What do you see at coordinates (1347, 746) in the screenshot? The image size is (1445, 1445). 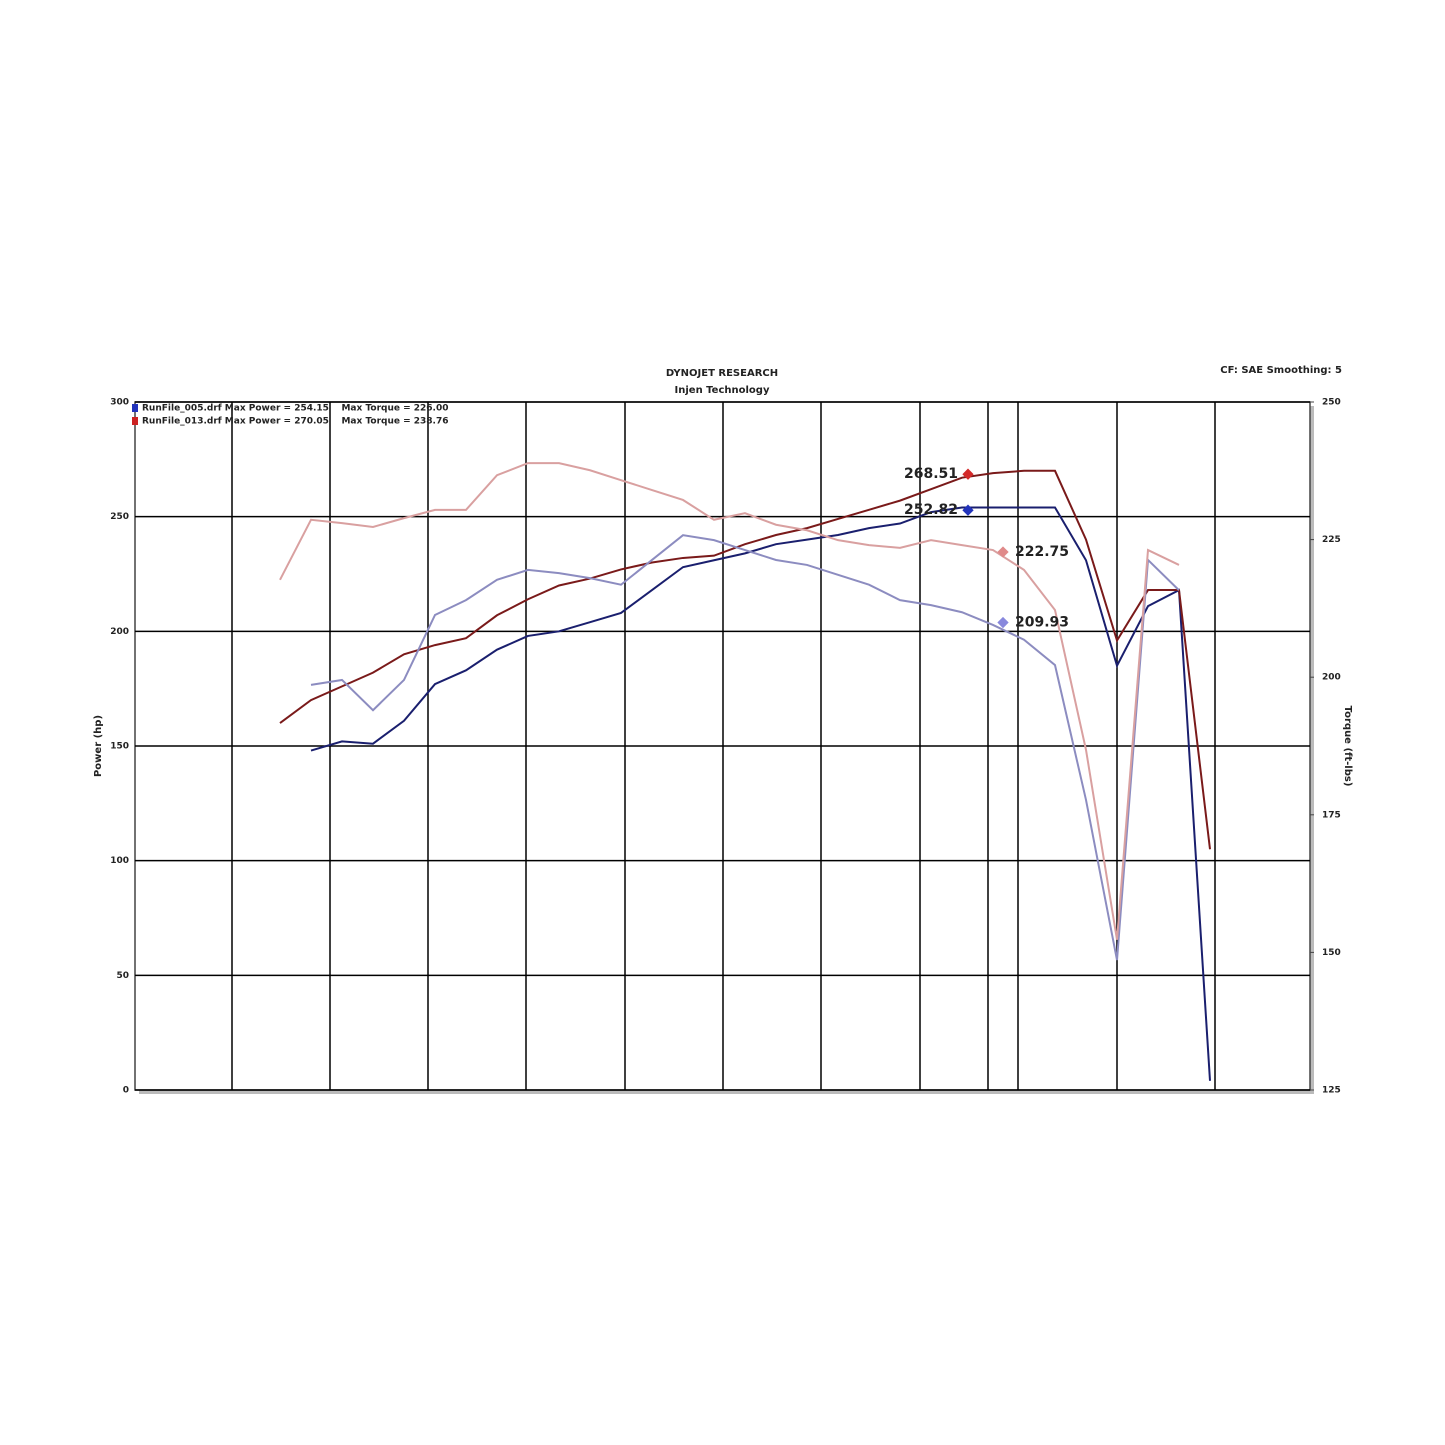 I see `y2-axis-label: Torque (ft-lbs)` at bounding box center [1347, 746].